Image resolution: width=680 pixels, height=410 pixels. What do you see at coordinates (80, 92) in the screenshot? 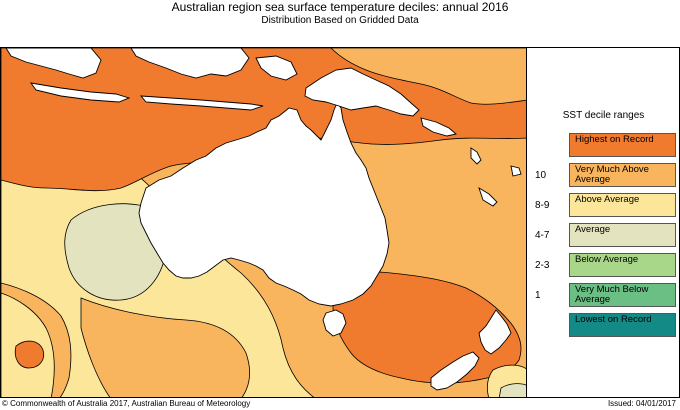
I see `land-java` at bounding box center [80, 92].